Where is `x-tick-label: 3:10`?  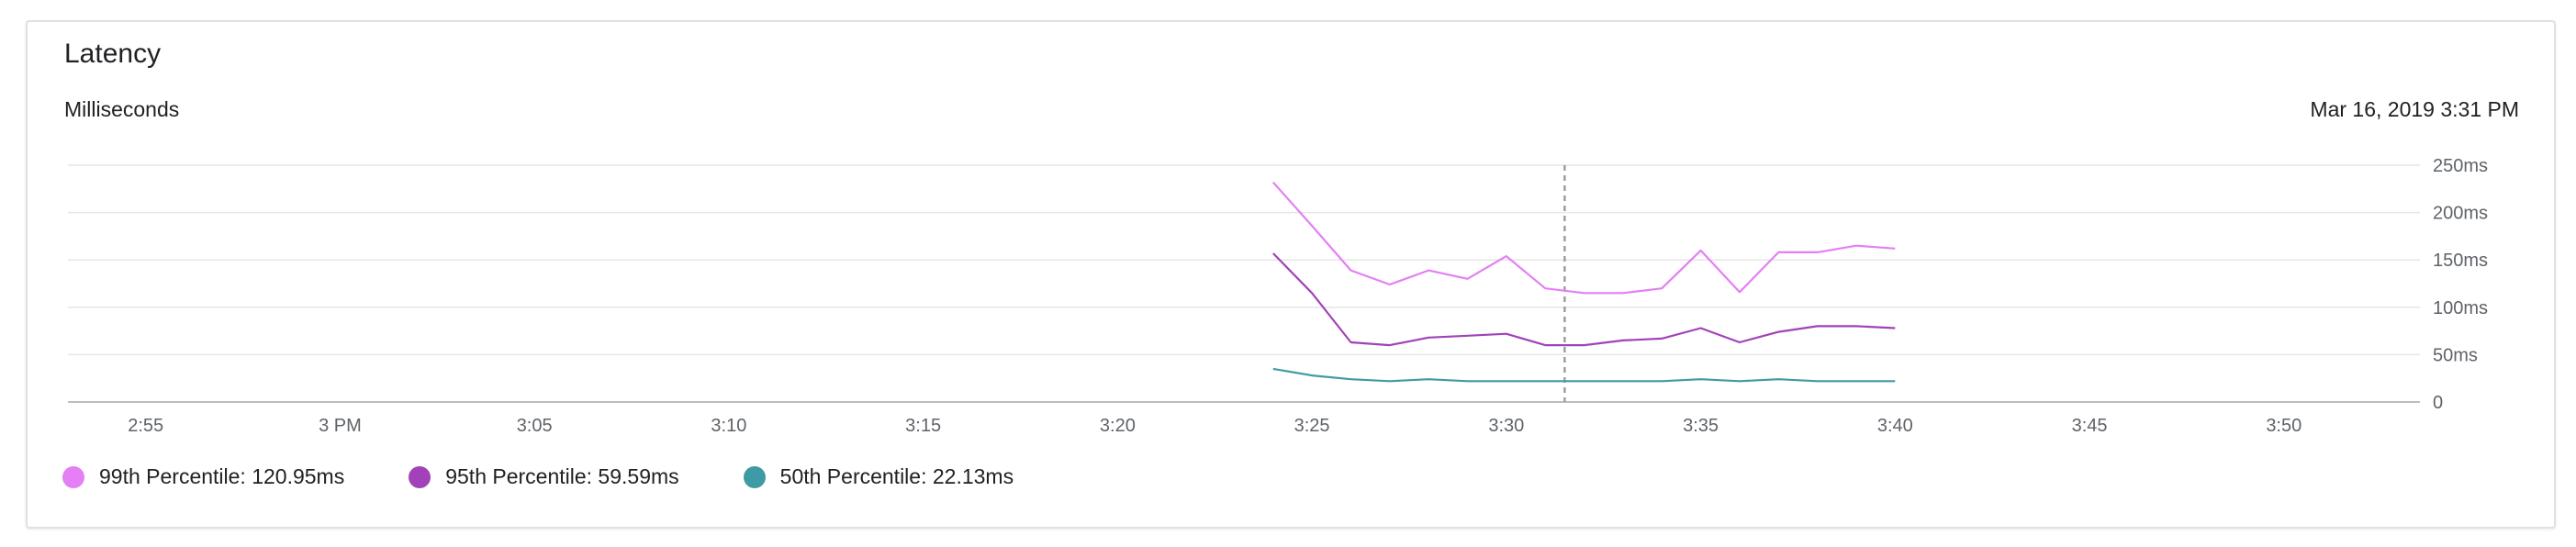 x-tick-label: 3:10 is located at coordinates (728, 426).